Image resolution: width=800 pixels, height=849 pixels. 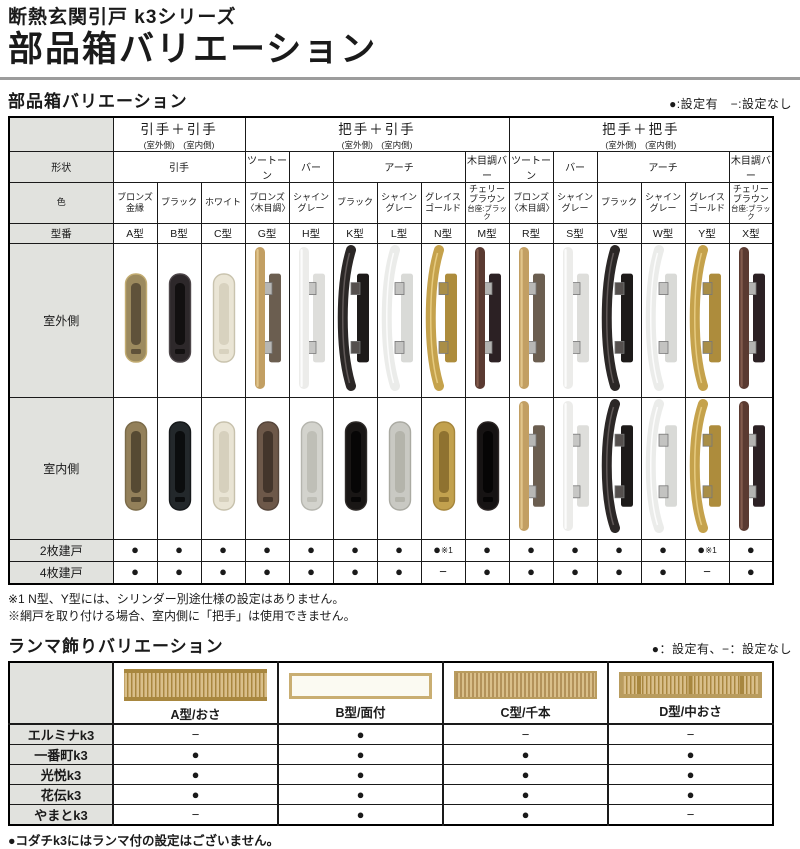 I want to click on color-cell: ブロンズ〈木目調〉, so click(x=267, y=202).